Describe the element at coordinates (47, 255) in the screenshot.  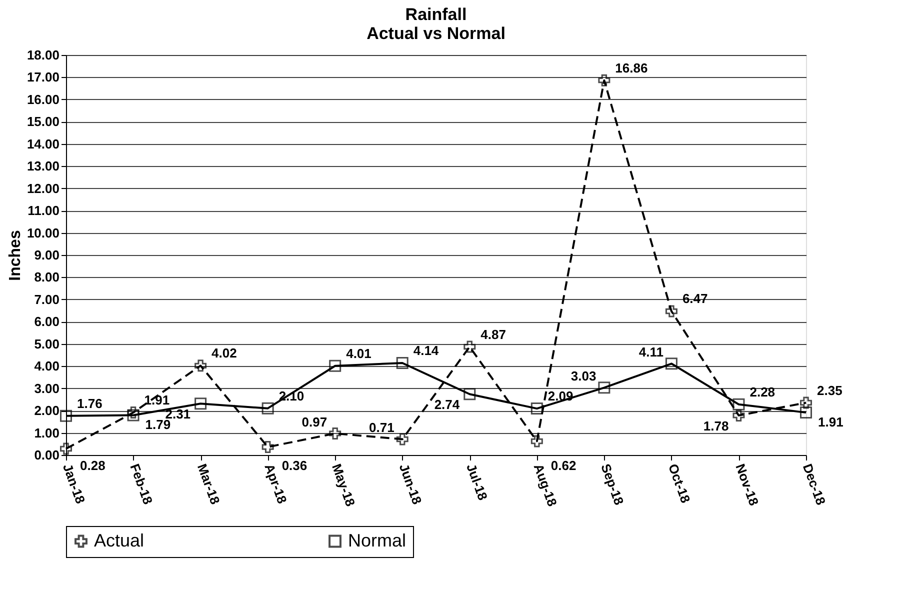
I see `y-tick-label: 9.00` at that location.